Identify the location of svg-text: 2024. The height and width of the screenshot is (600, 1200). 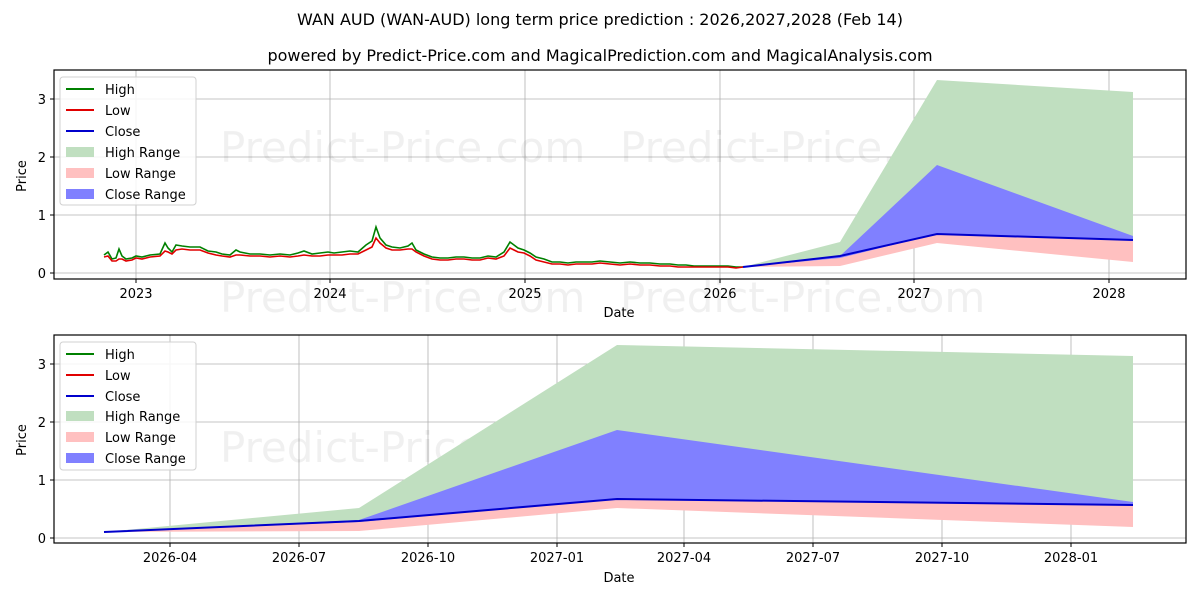
(329, 294).